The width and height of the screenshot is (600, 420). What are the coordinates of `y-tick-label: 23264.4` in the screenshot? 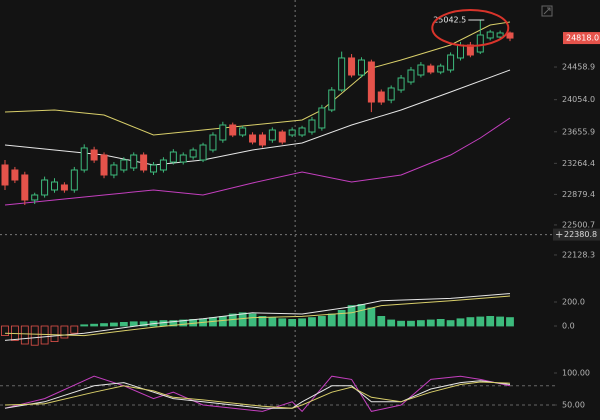 It's located at (578, 163).